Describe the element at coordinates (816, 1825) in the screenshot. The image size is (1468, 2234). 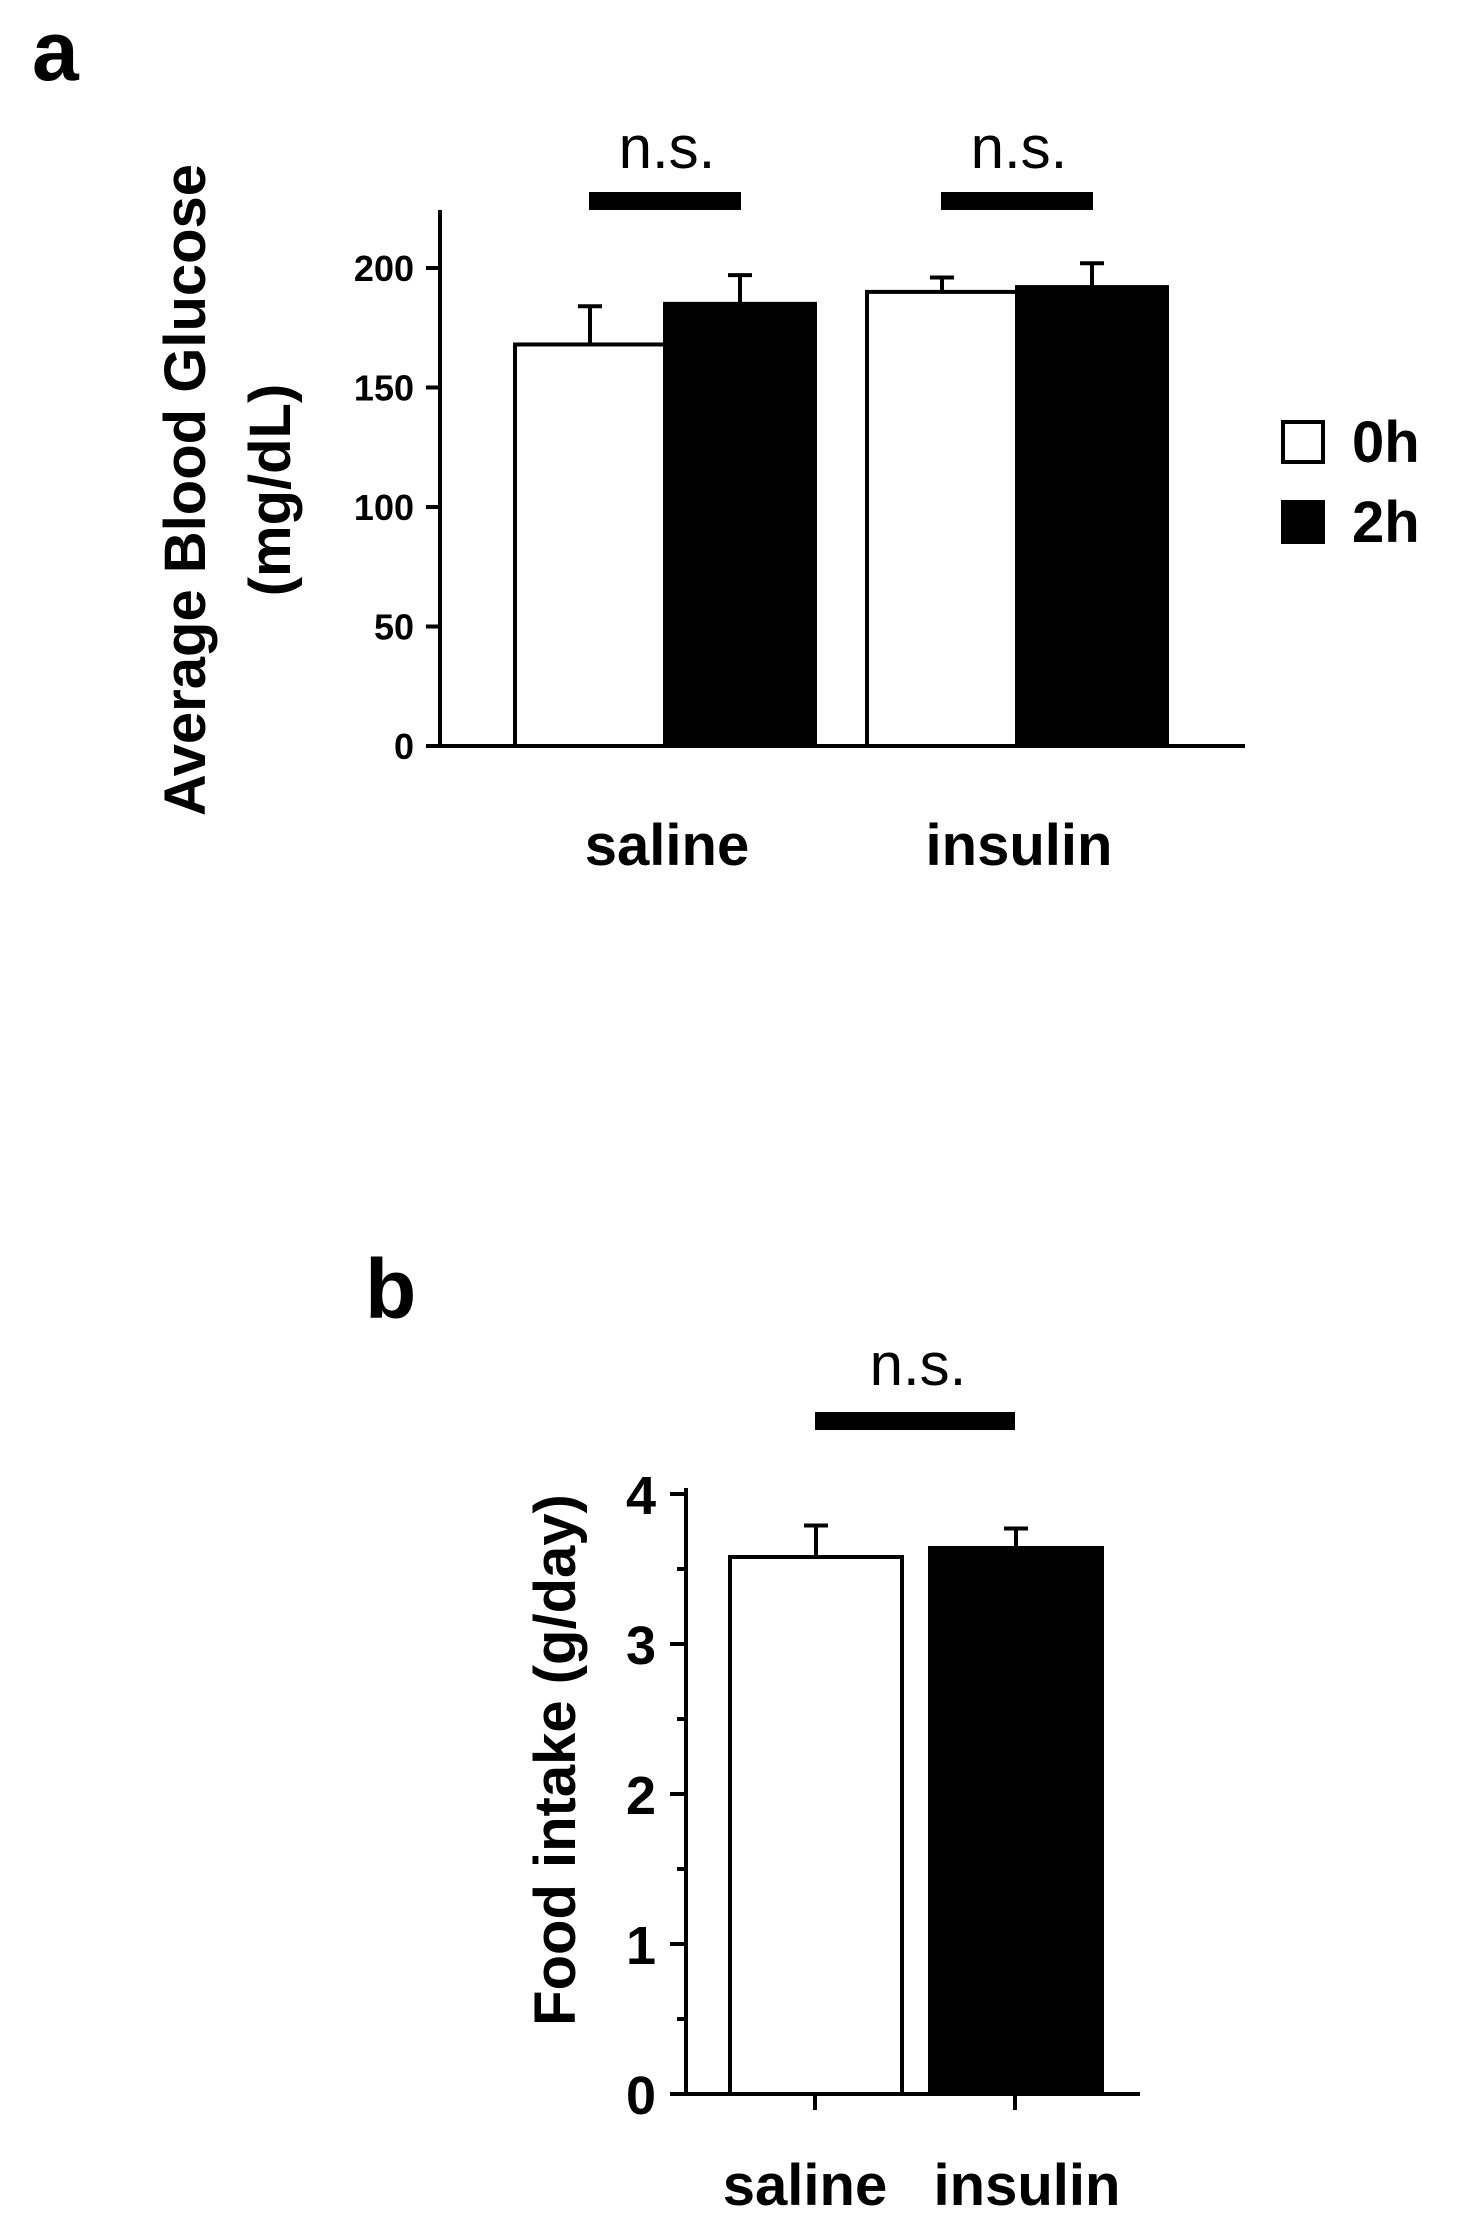
I see `panel-b-bar-saline` at that location.